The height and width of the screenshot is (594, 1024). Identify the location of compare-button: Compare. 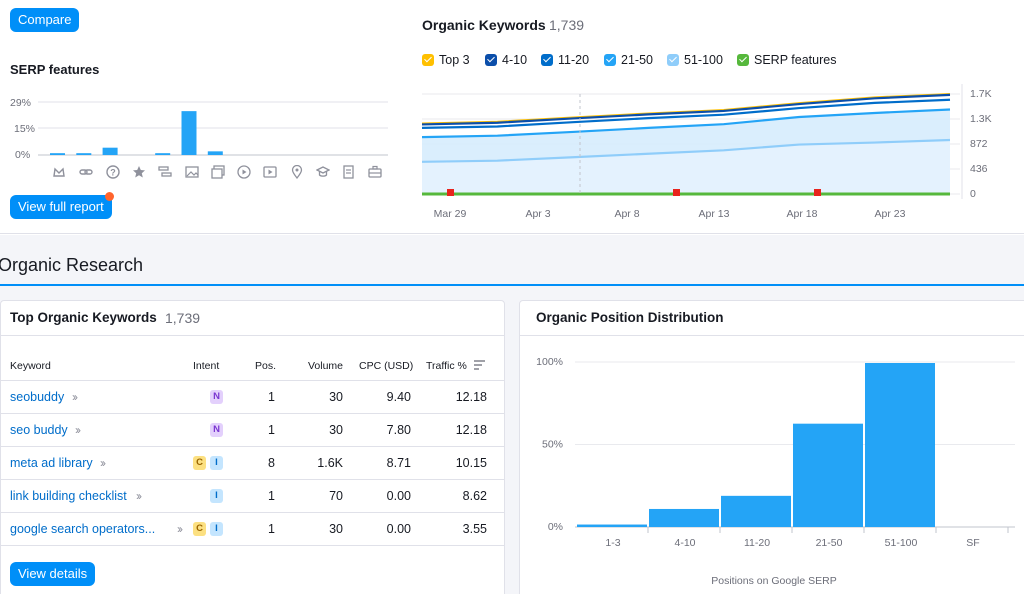
(45, 20).